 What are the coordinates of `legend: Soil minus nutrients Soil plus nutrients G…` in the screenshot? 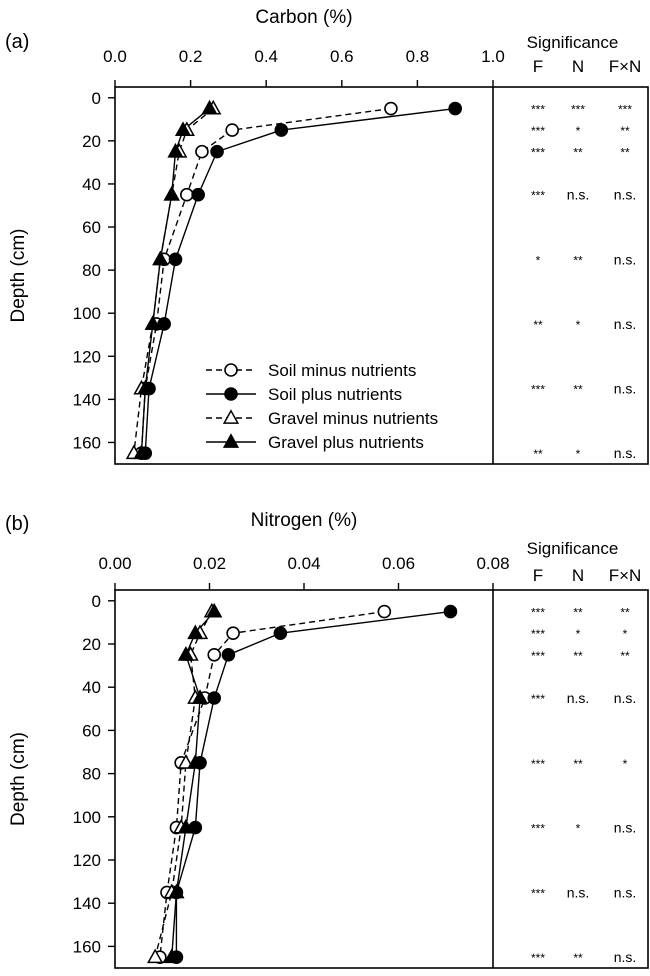 It's located at (322, 406).